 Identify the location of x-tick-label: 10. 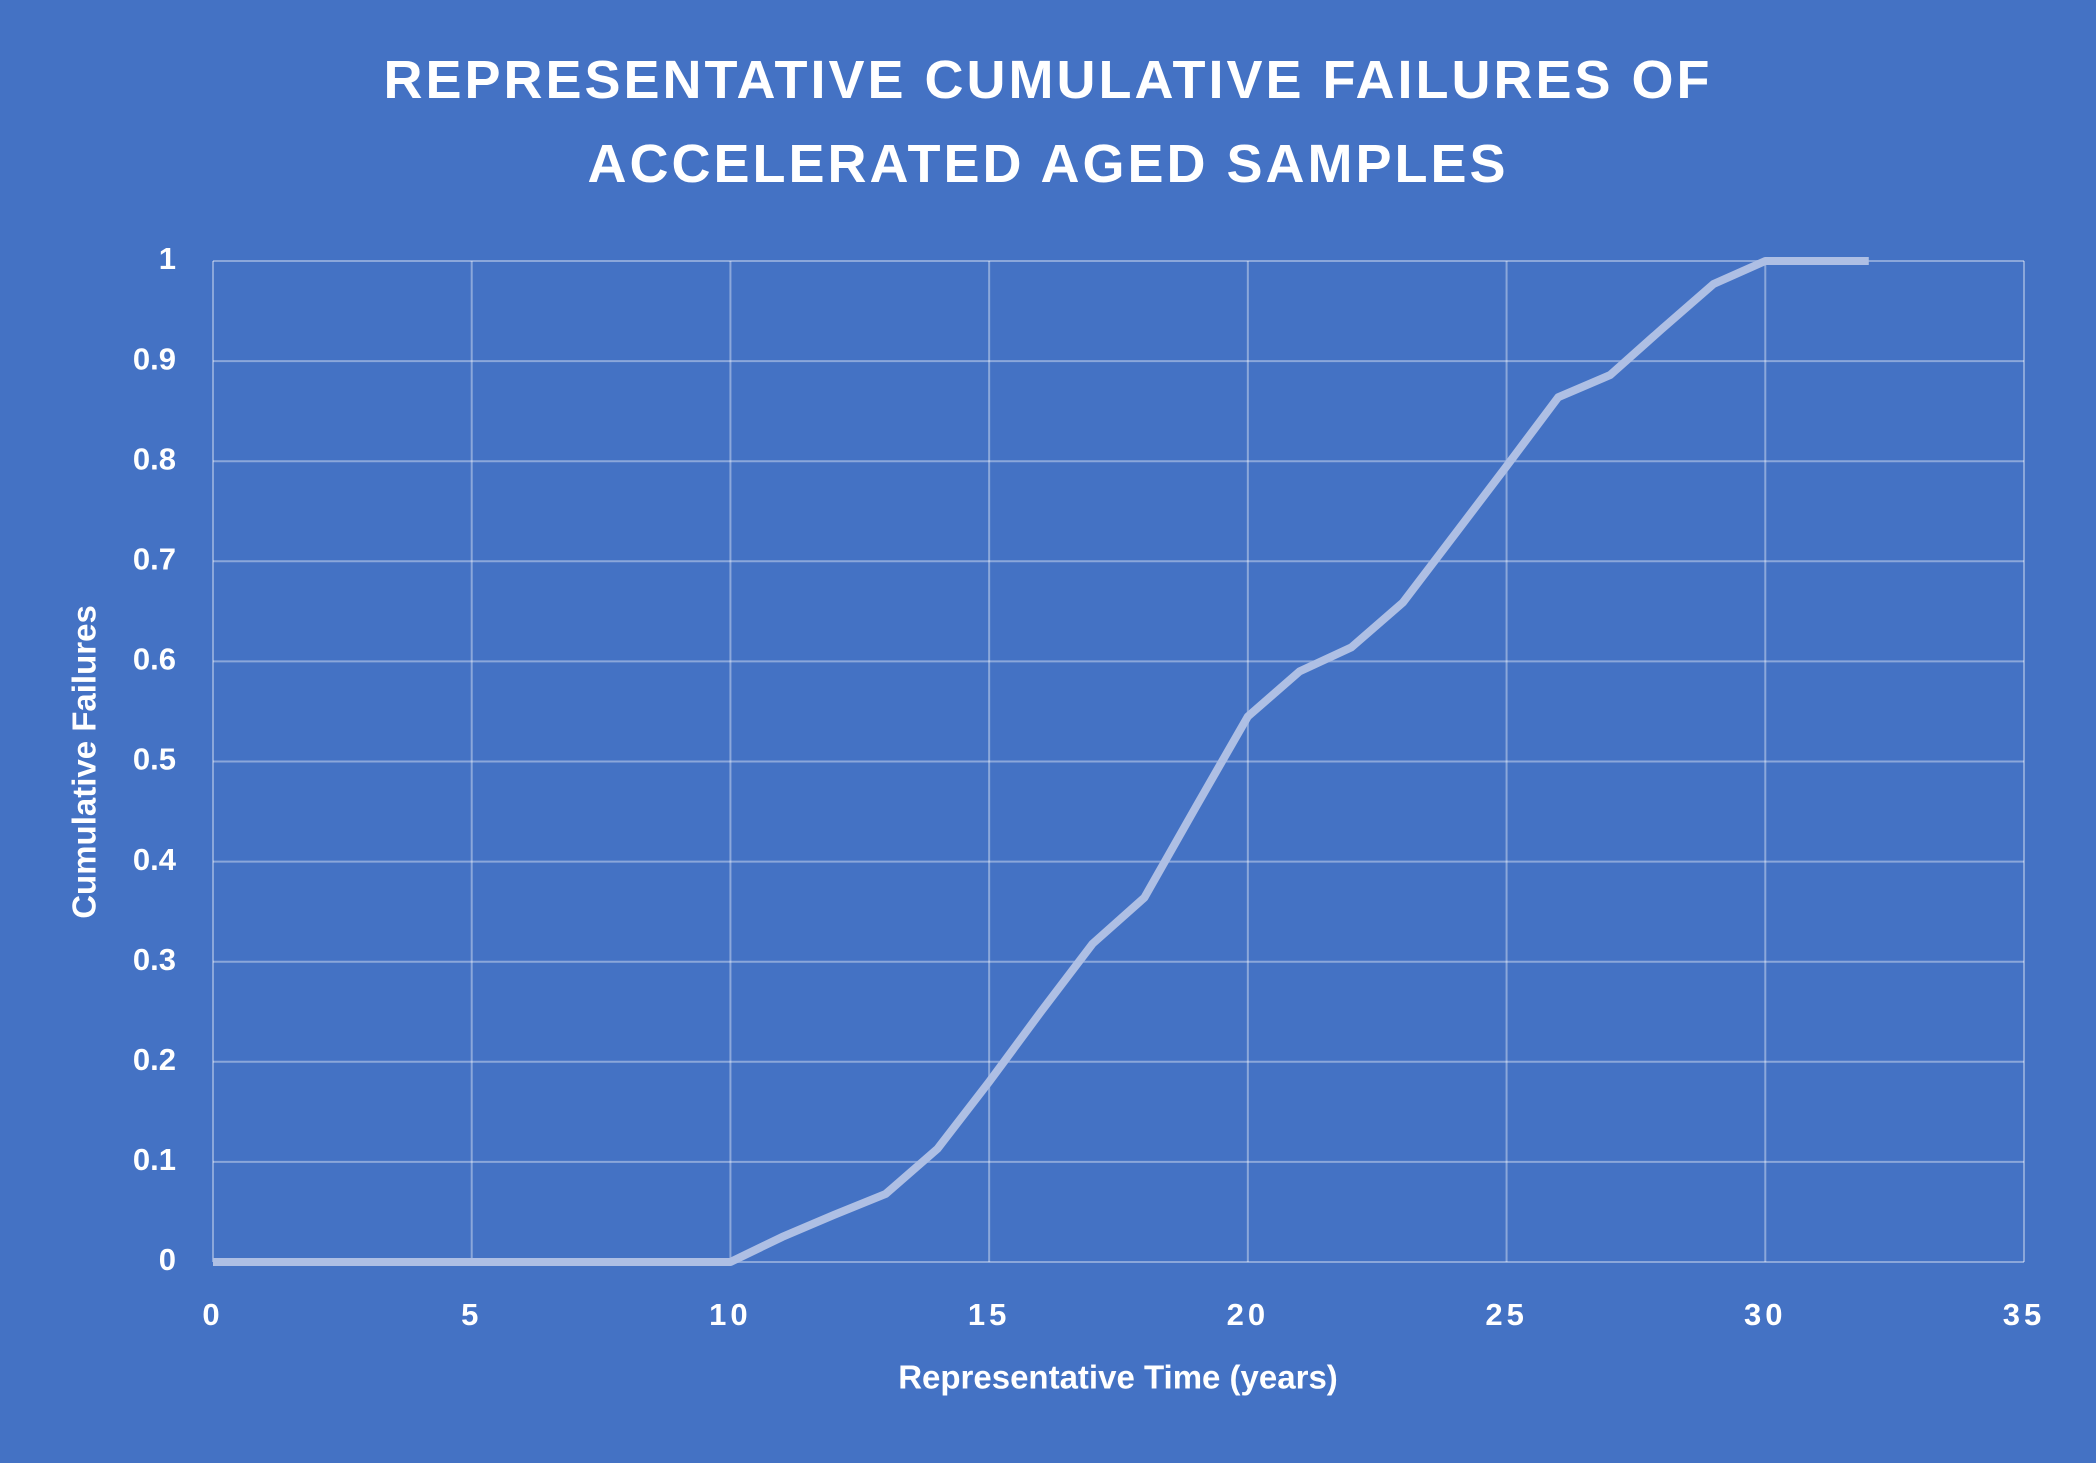
(730, 1314).